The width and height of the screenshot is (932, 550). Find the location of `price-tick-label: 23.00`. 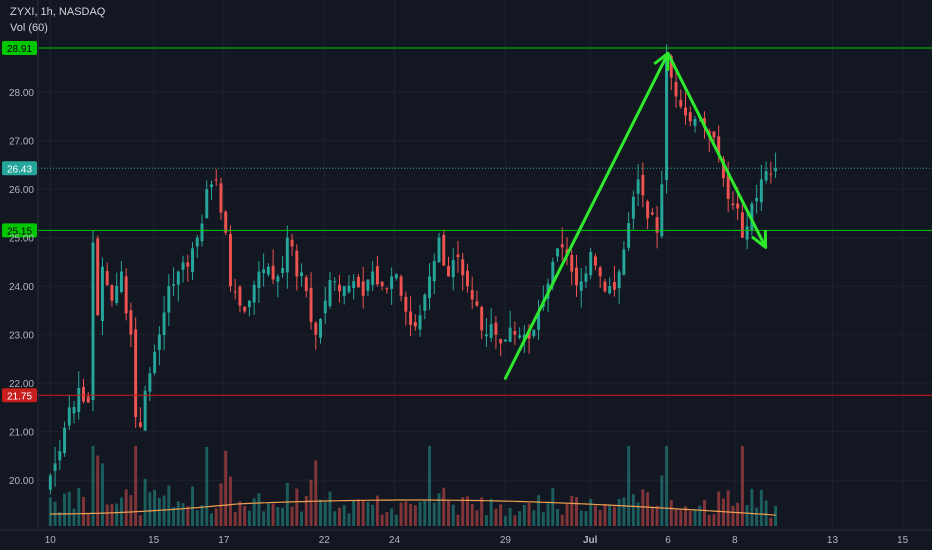

price-tick-label: 23.00 is located at coordinates (21, 336).